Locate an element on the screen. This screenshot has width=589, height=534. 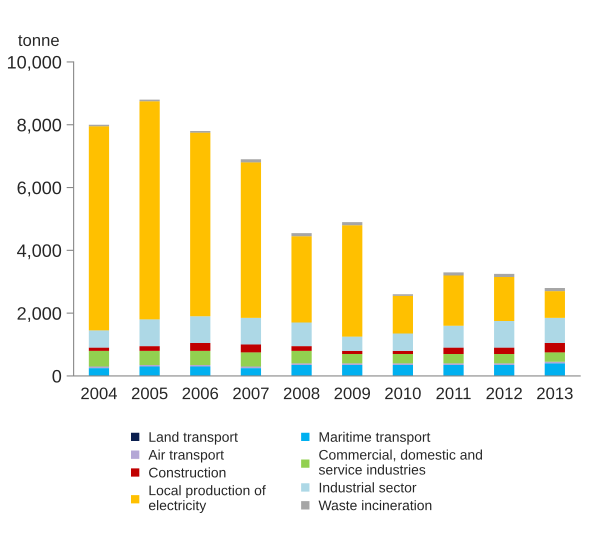
legend-label: Air transport is located at coordinates (186, 456).